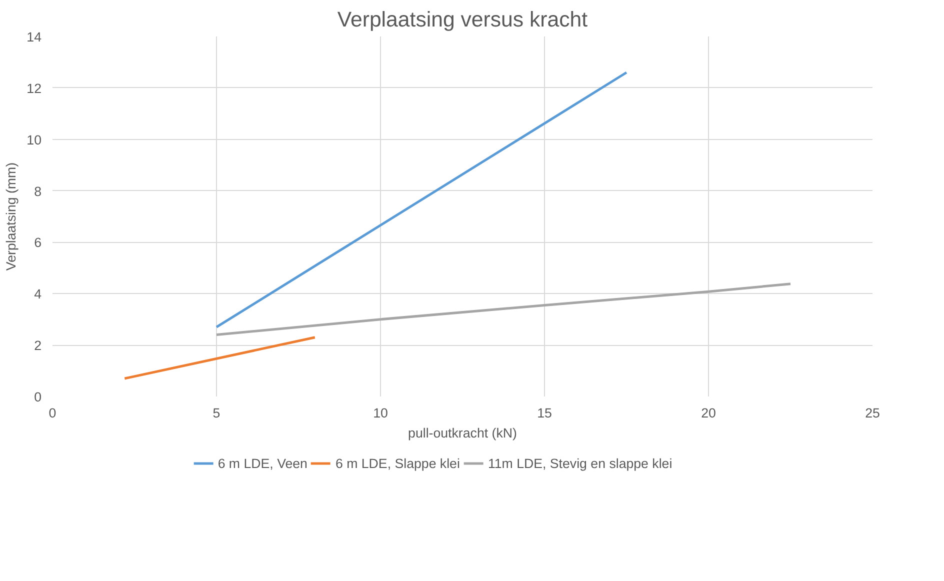 The width and height of the screenshot is (944, 581). Describe the element at coordinates (380, 413) in the screenshot. I see `x-tick-label: 10` at that location.